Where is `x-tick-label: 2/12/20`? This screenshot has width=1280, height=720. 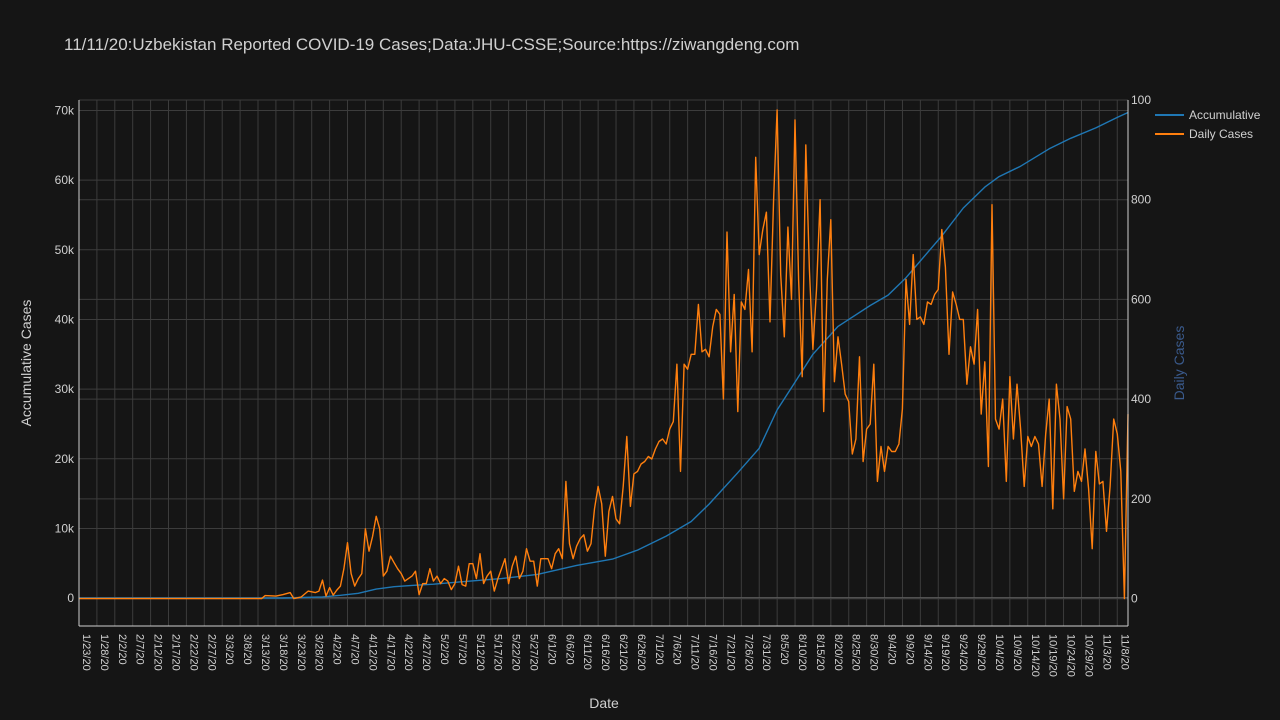
x-tick-label: 2/12/20 is located at coordinates (158, 652).